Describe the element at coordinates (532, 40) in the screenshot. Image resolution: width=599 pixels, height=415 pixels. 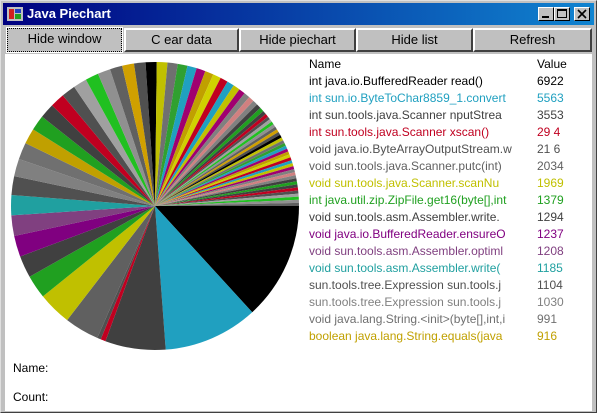
I see `refresh-button: Refresh` at that location.